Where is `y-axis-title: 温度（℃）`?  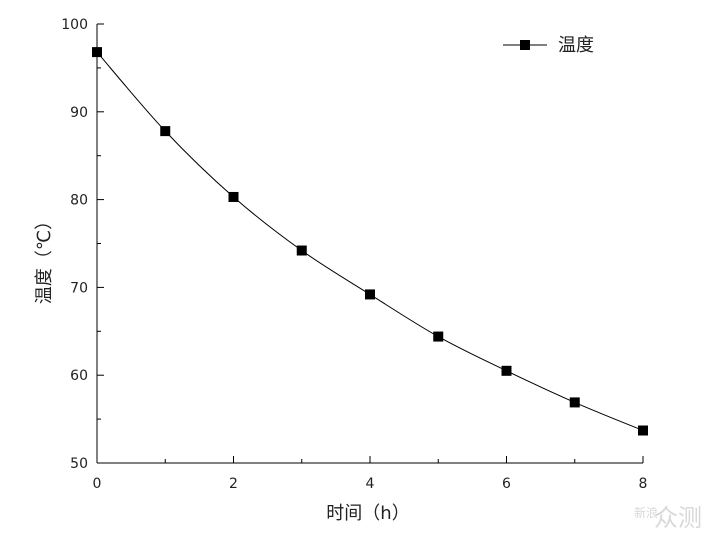
y-axis-title: 温度（℃） is located at coordinates (44, 258).